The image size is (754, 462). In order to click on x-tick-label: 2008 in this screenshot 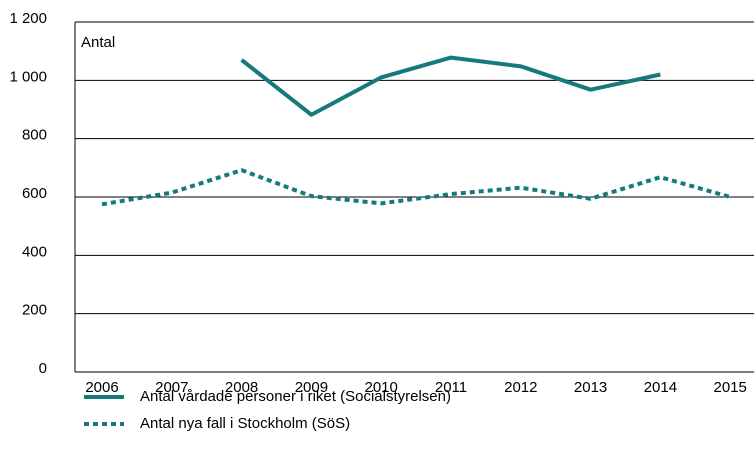, I will do `click(241, 387)`.